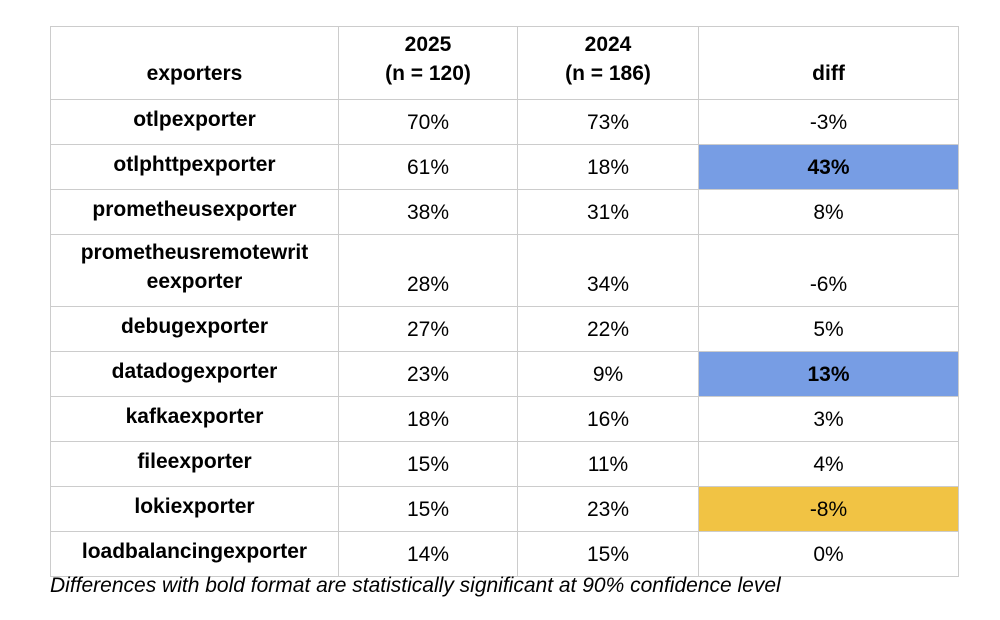 The width and height of the screenshot is (1000, 620). What do you see at coordinates (194, 508) in the screenshot?
I see `exporter-name-cell: lokiexporter` at bounding box center [194, 508].